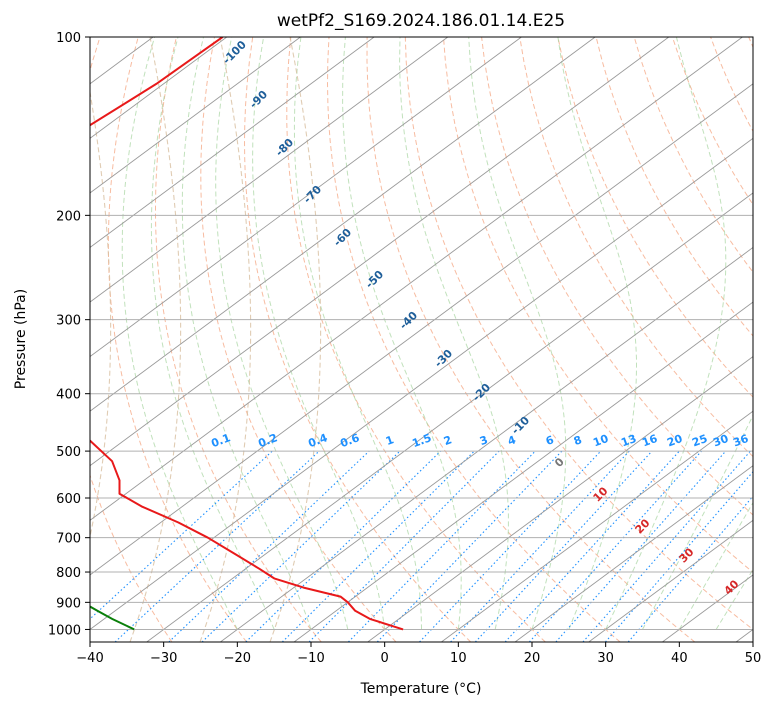 This screenshot has width=775, height=708. Describe the element at coordinates (89, 658) in the screenshot. I see `x-tick-label: −40` at that location.